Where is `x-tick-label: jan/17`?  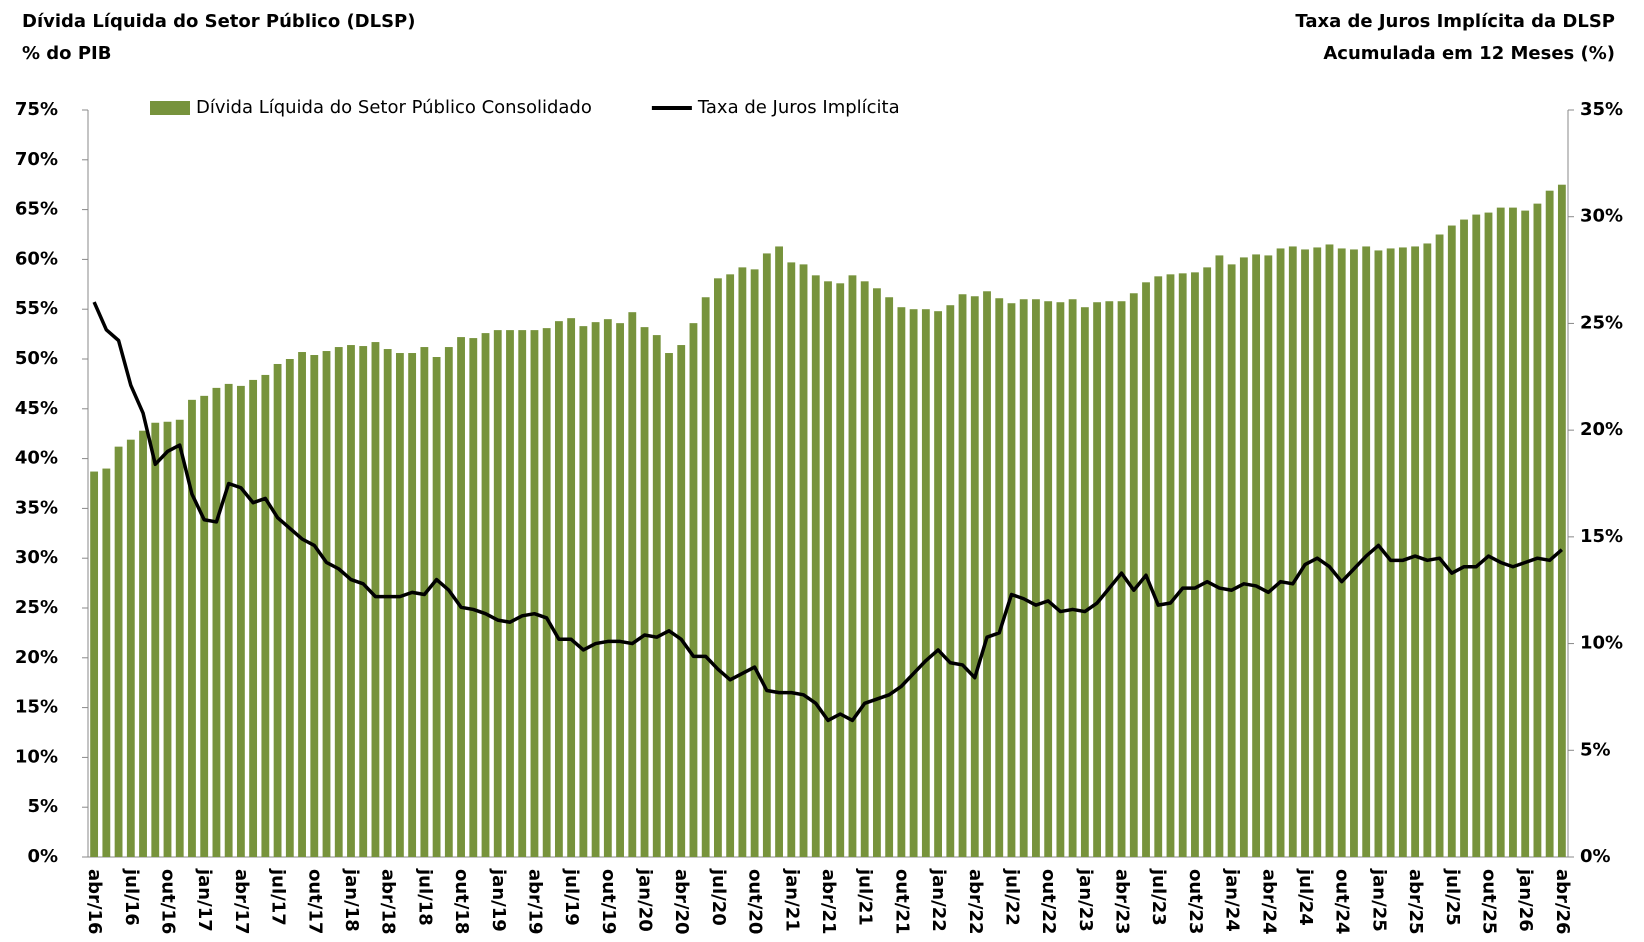
x-tick-label: jan/17 is located at coordinates (204, 900).